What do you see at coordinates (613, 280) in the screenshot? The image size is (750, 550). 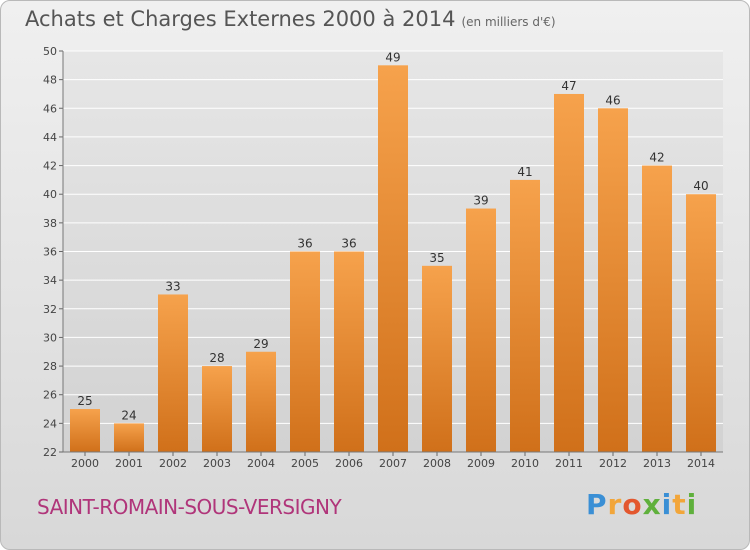 I see `bar-2012` at bounding box center [613, 280].